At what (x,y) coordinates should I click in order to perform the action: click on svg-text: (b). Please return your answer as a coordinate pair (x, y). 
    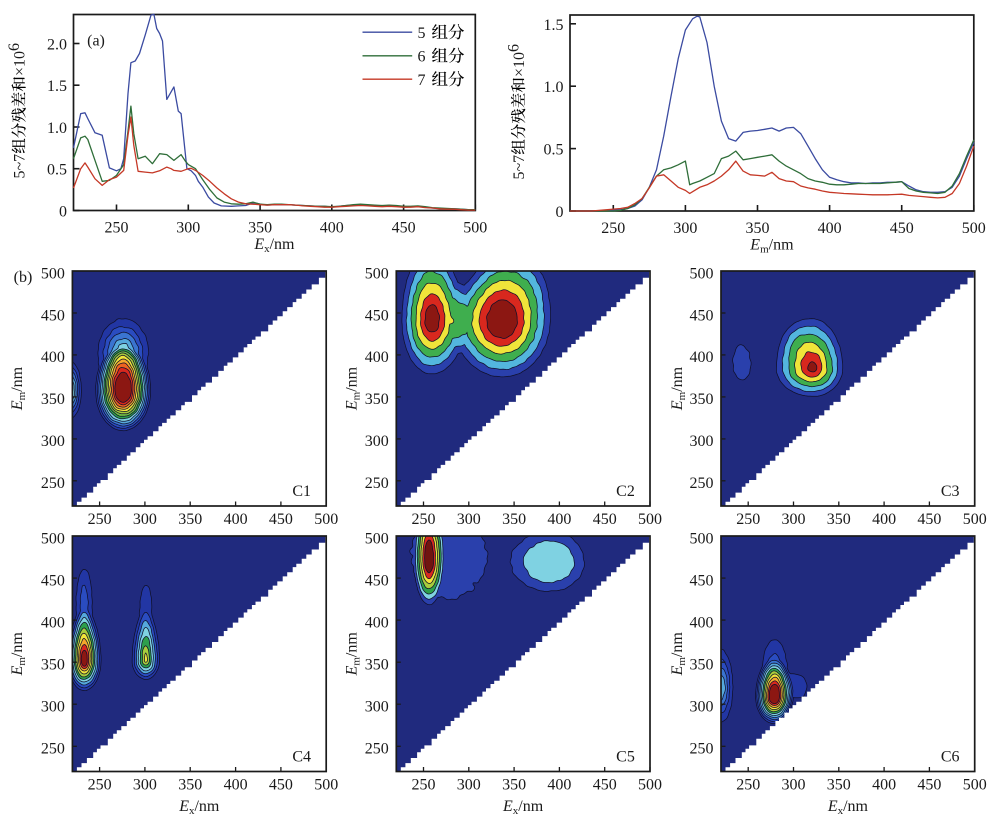
    Looking at the image, I should click on (23, 277).